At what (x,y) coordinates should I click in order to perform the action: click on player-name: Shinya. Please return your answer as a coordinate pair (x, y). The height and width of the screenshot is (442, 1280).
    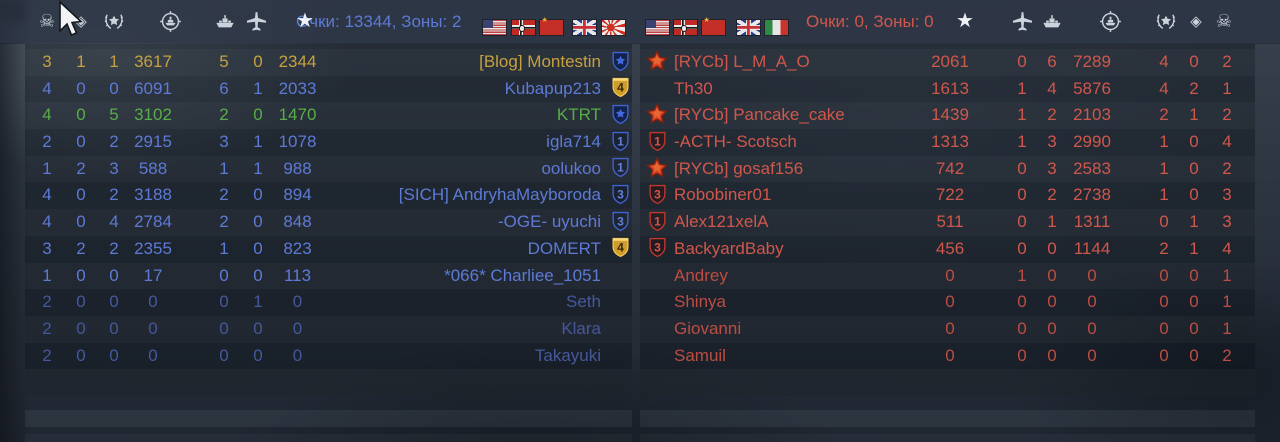
    Looking at the image, I should click on (700, 302).